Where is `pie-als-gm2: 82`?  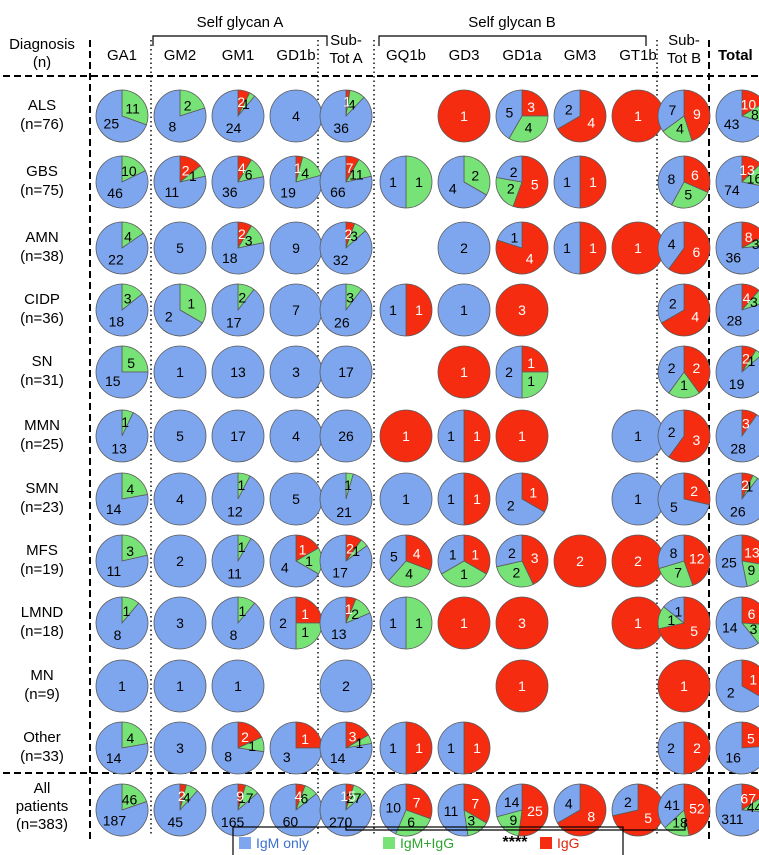 pie-als-gm2: 82 is located at coordinates (180, 116).